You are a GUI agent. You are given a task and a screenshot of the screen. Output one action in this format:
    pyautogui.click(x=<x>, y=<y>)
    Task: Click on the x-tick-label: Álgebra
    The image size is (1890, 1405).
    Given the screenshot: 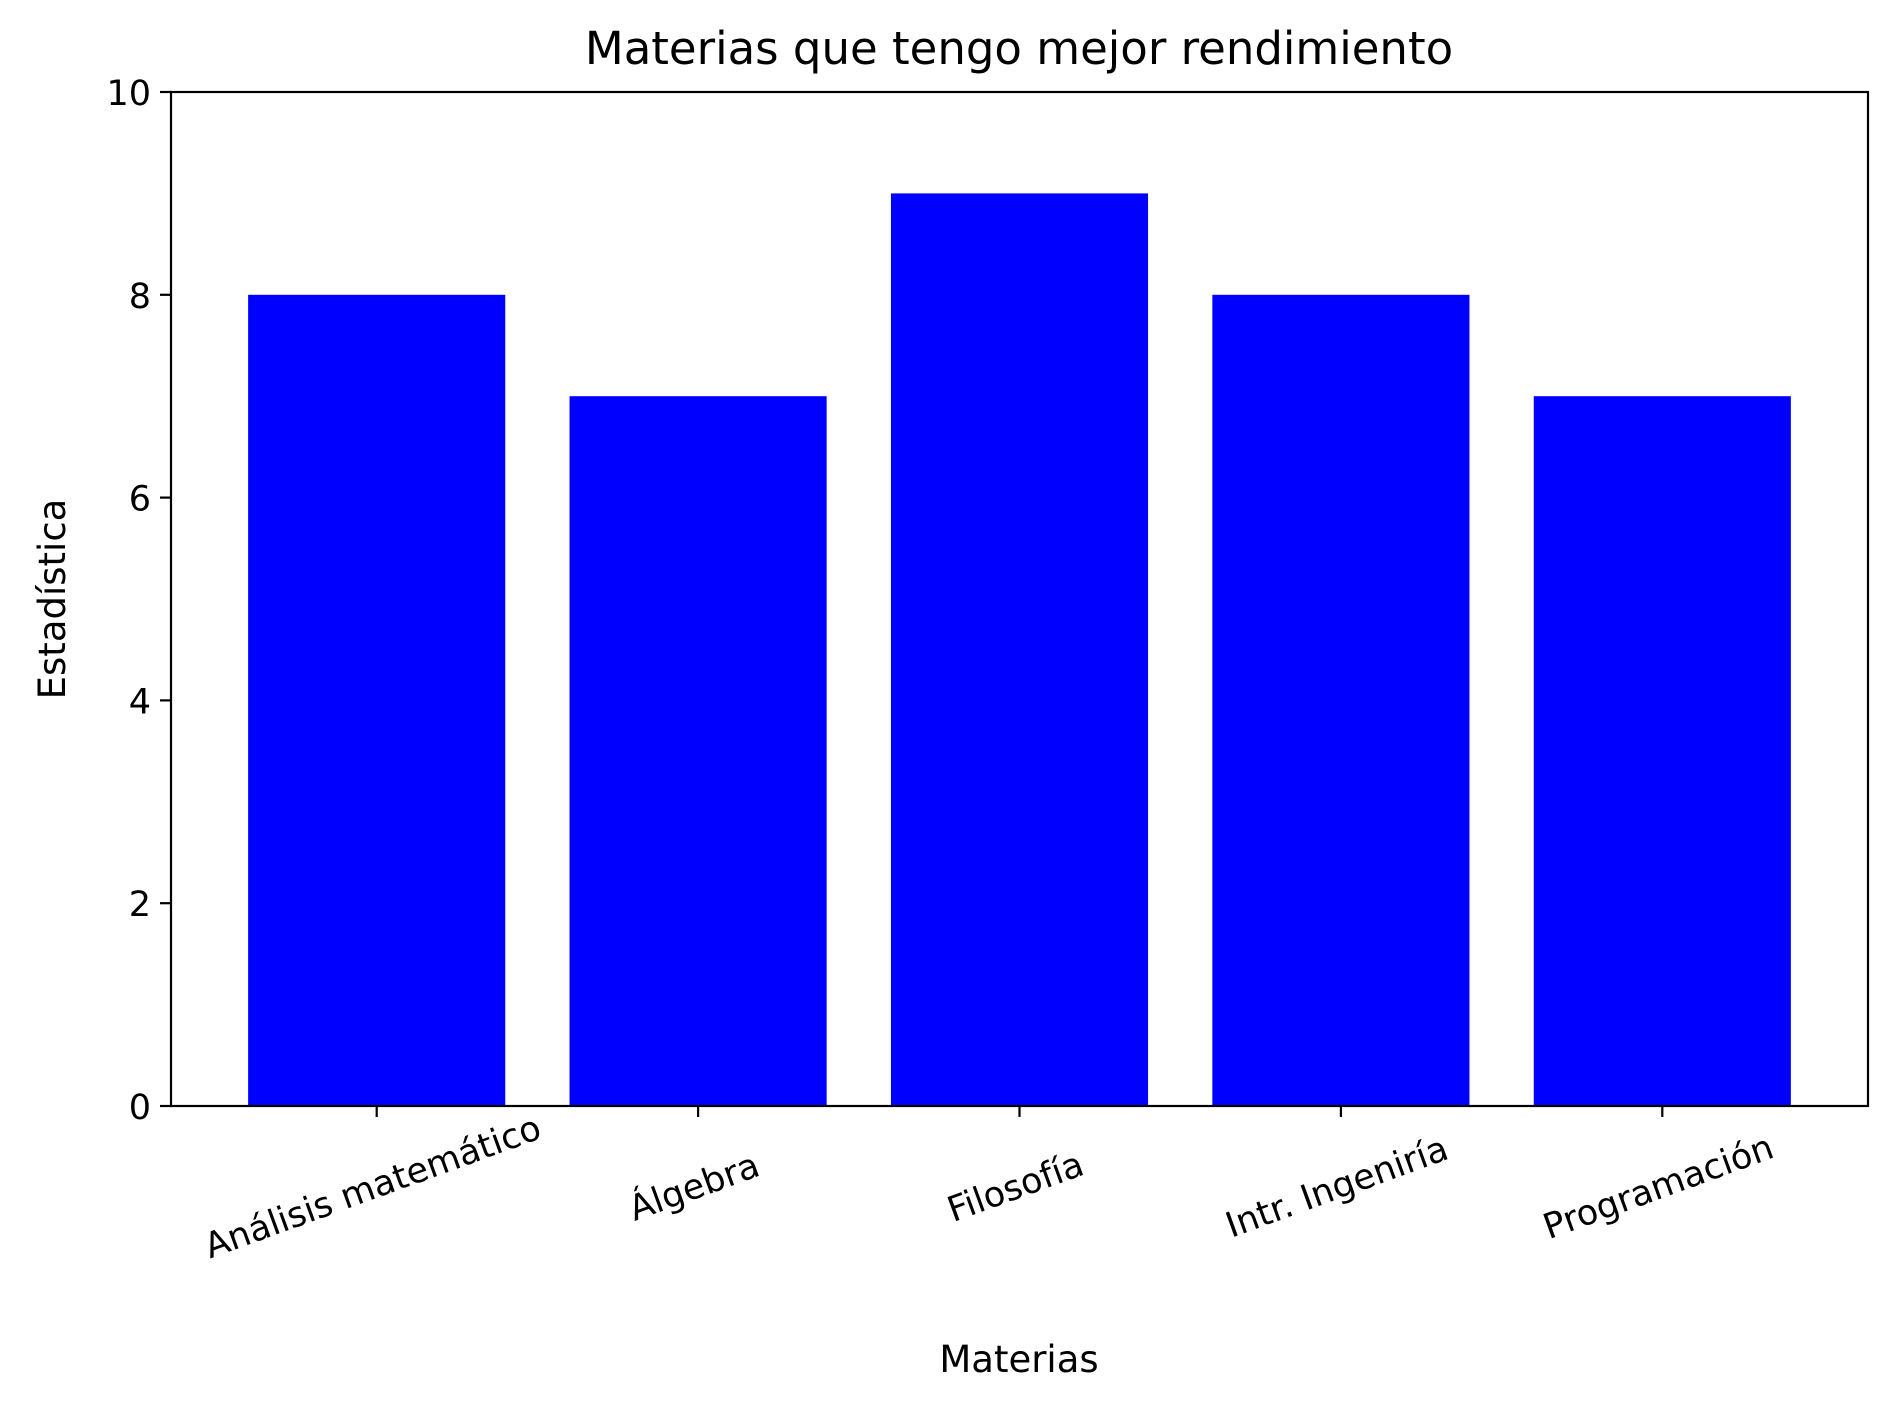 What is the action you would take?
    pyautogui.click(x=694, y=1187)
    